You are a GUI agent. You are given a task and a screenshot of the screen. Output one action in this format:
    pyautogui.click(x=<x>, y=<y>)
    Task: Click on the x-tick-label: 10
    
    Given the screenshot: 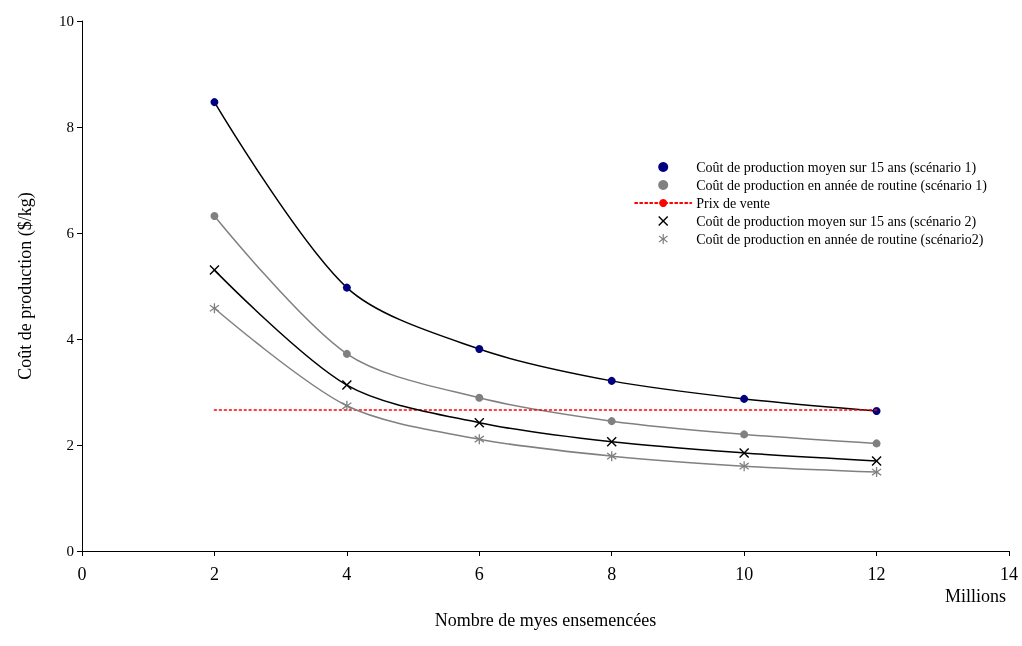 What is the action you would take?
    pyautogui.click(x=744, y=574)
    